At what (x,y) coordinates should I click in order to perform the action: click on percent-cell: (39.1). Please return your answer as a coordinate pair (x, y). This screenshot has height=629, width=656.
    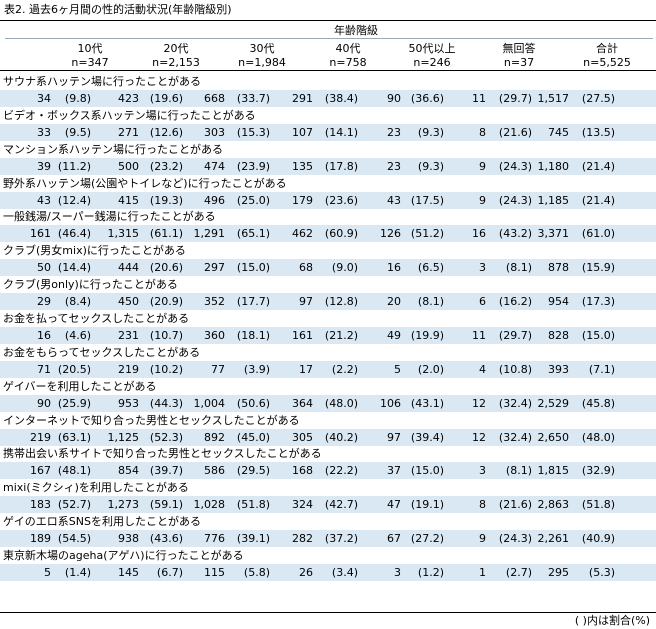
    Looking at the image, I should click on (253, 538).